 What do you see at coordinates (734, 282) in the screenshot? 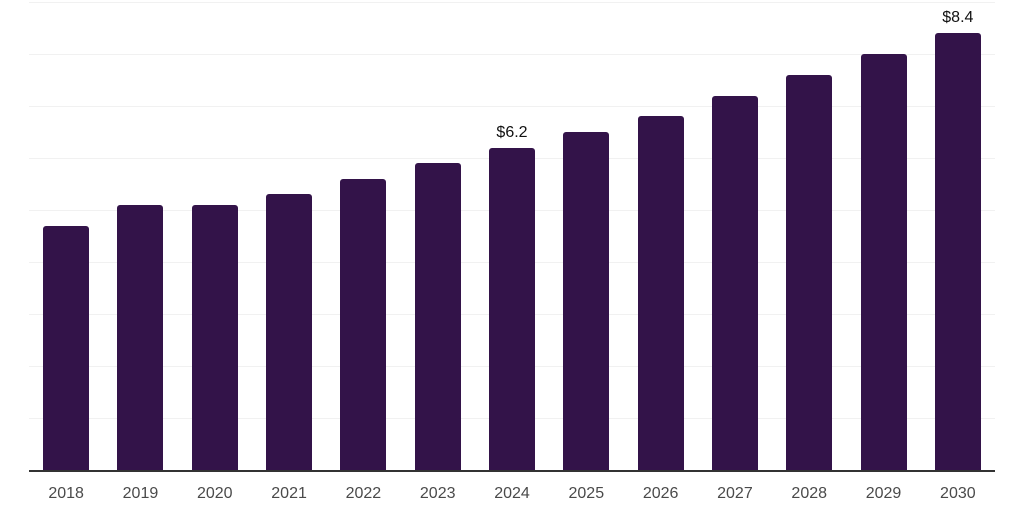
I see `bar-2027` at bounding box center [734, 282].